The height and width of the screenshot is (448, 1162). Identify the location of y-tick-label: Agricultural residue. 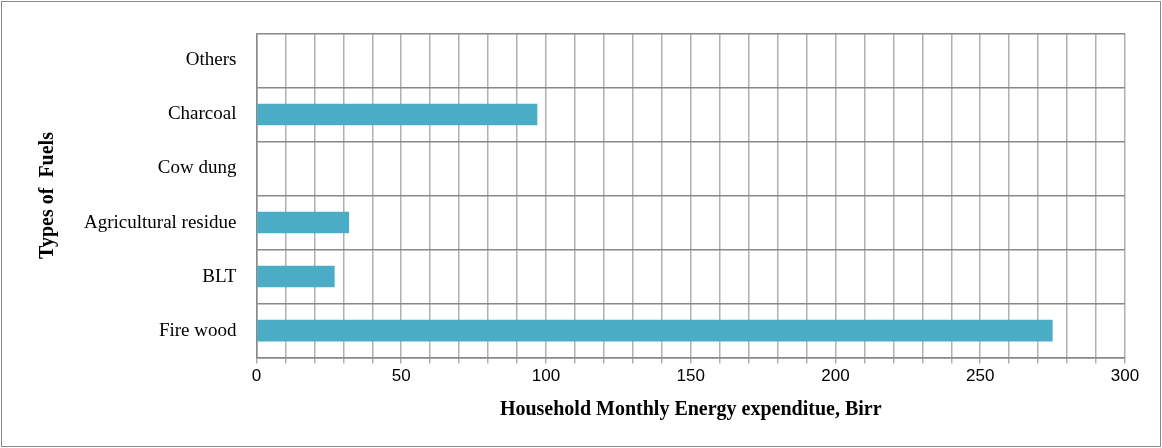
(160, 221).